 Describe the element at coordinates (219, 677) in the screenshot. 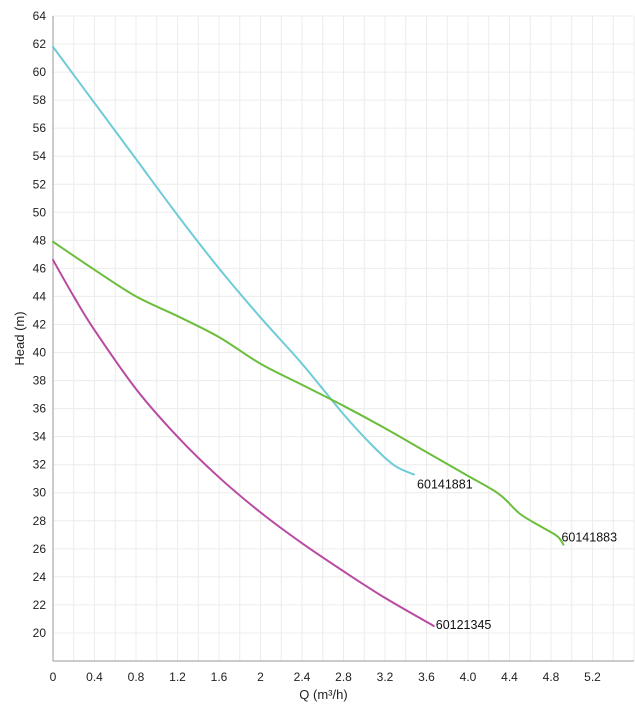

I see `x-tick-label: 1.6` at that location.